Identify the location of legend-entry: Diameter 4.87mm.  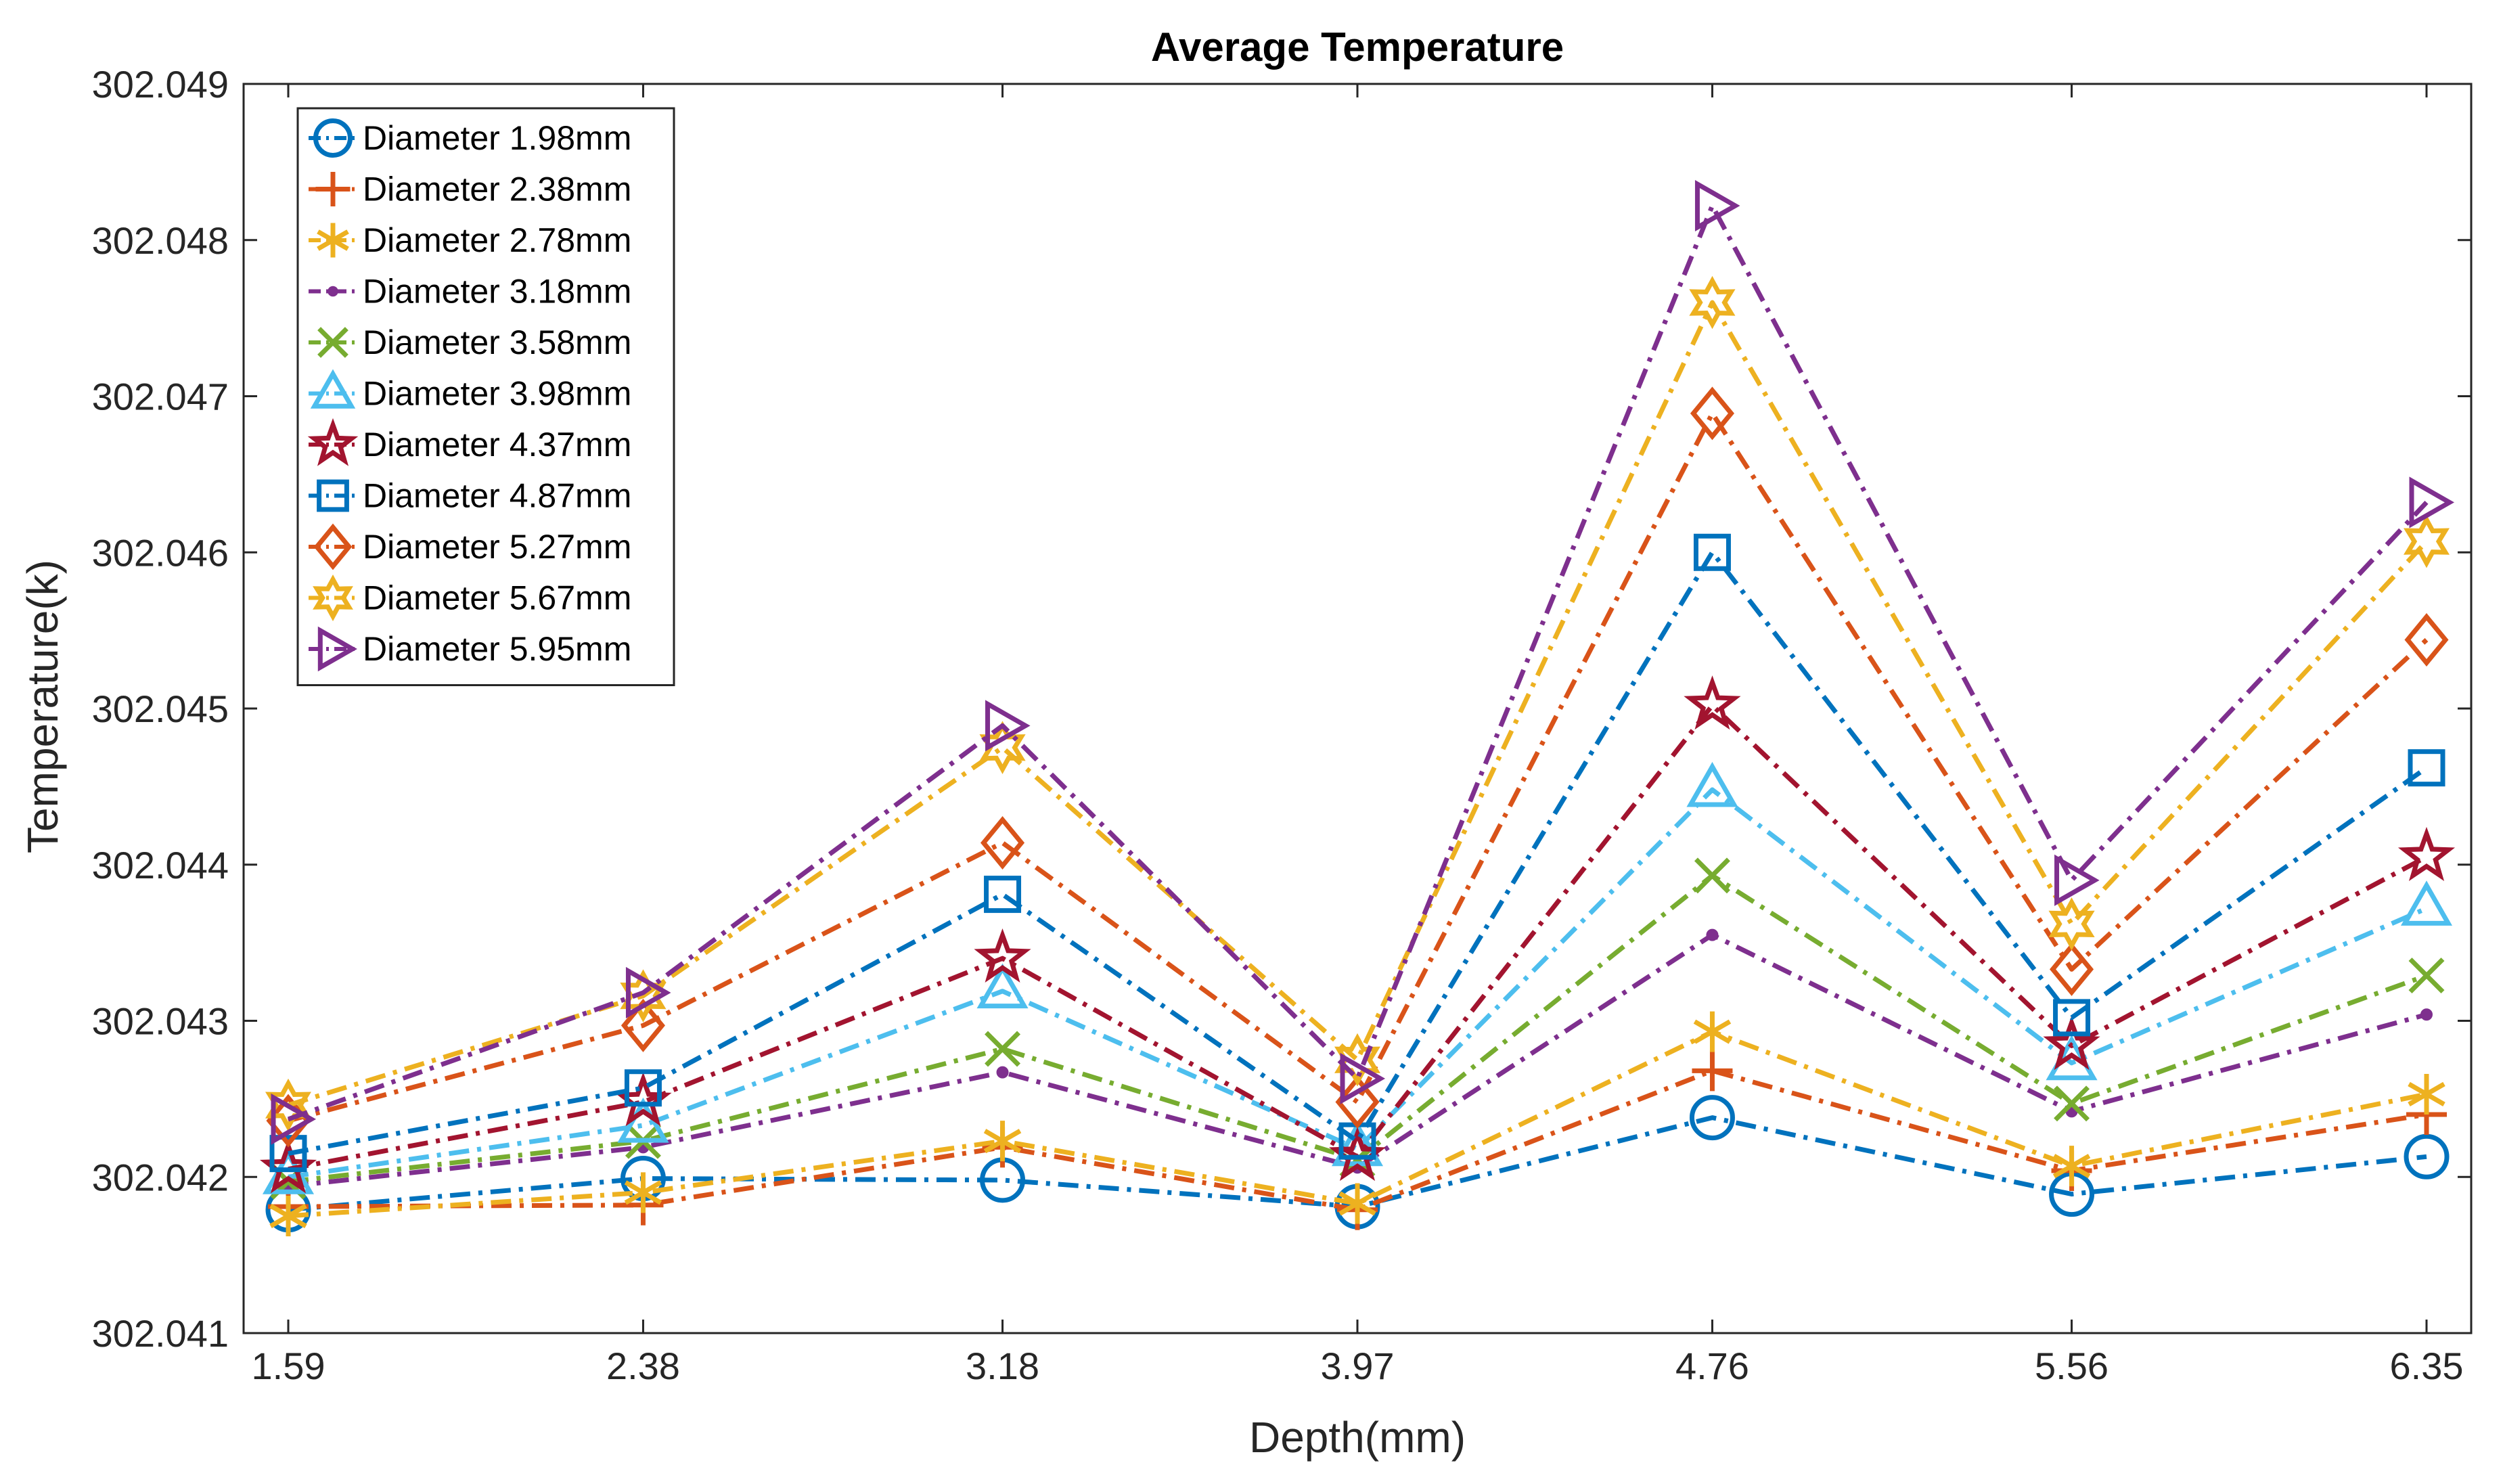
(470, 496).